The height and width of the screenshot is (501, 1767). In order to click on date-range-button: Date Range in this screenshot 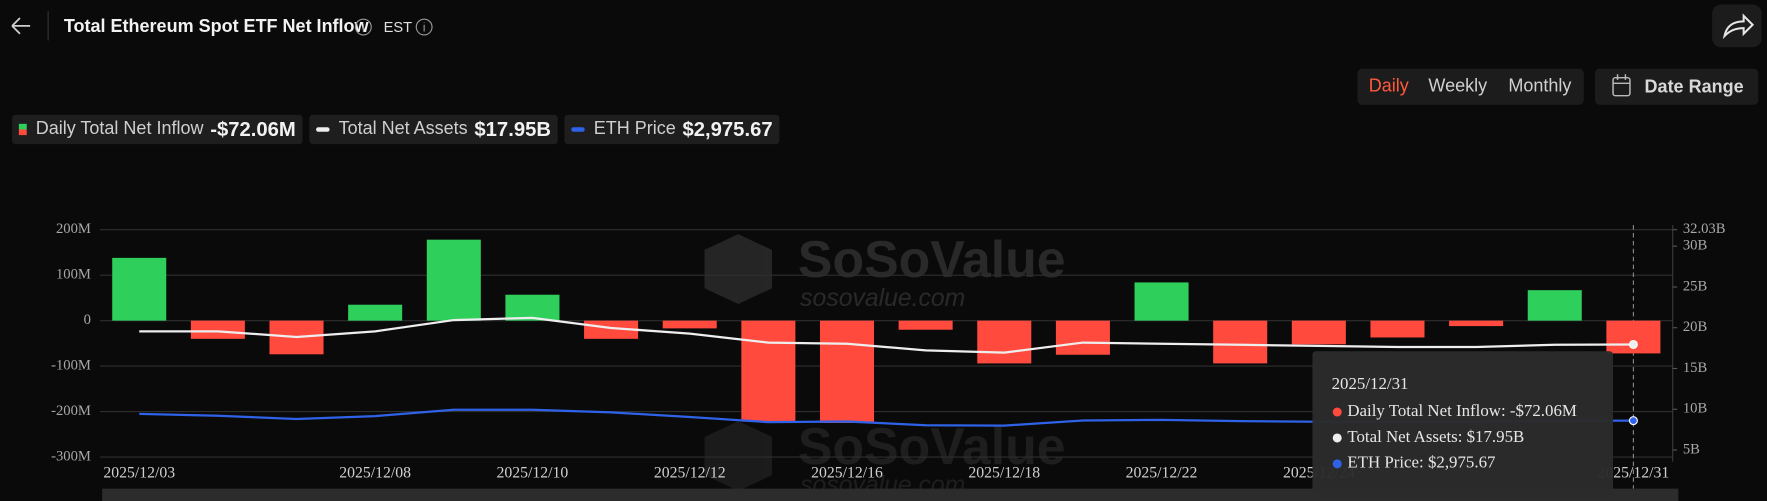, I will do `click(1677, 86)`.